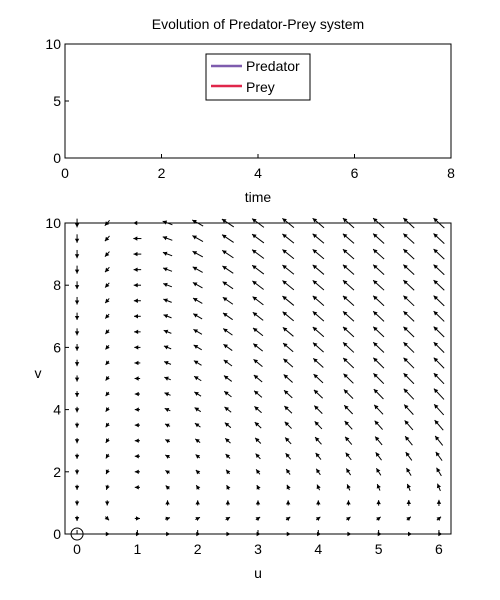  I want to click on y-tick-label: 0, so click(57, 534).